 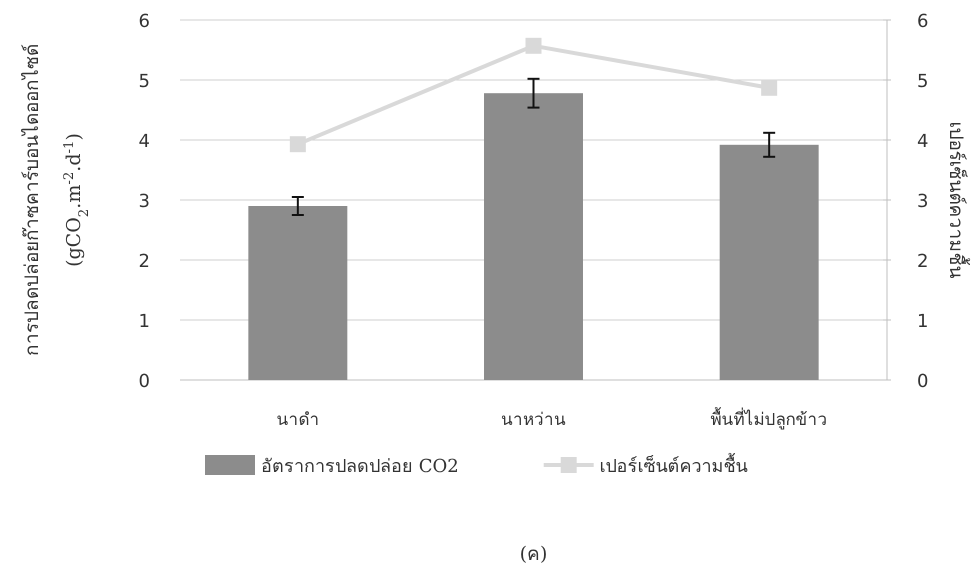 I want to click on y-tick-label: 5, so click(x=144, y=81).